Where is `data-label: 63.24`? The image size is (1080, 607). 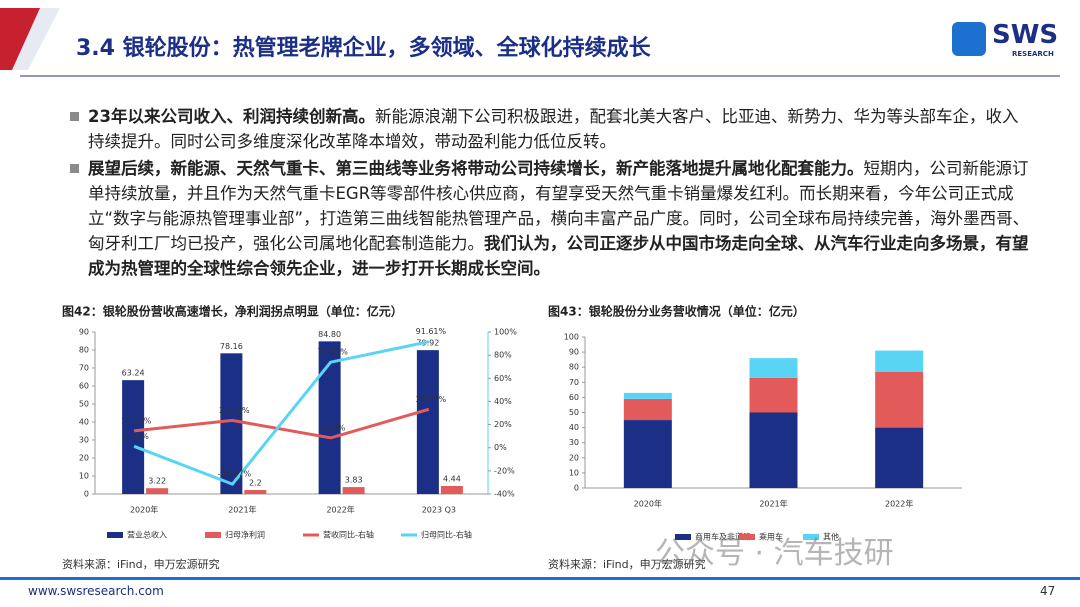 data-label: 63.24 is located at coordinates (133, 373).